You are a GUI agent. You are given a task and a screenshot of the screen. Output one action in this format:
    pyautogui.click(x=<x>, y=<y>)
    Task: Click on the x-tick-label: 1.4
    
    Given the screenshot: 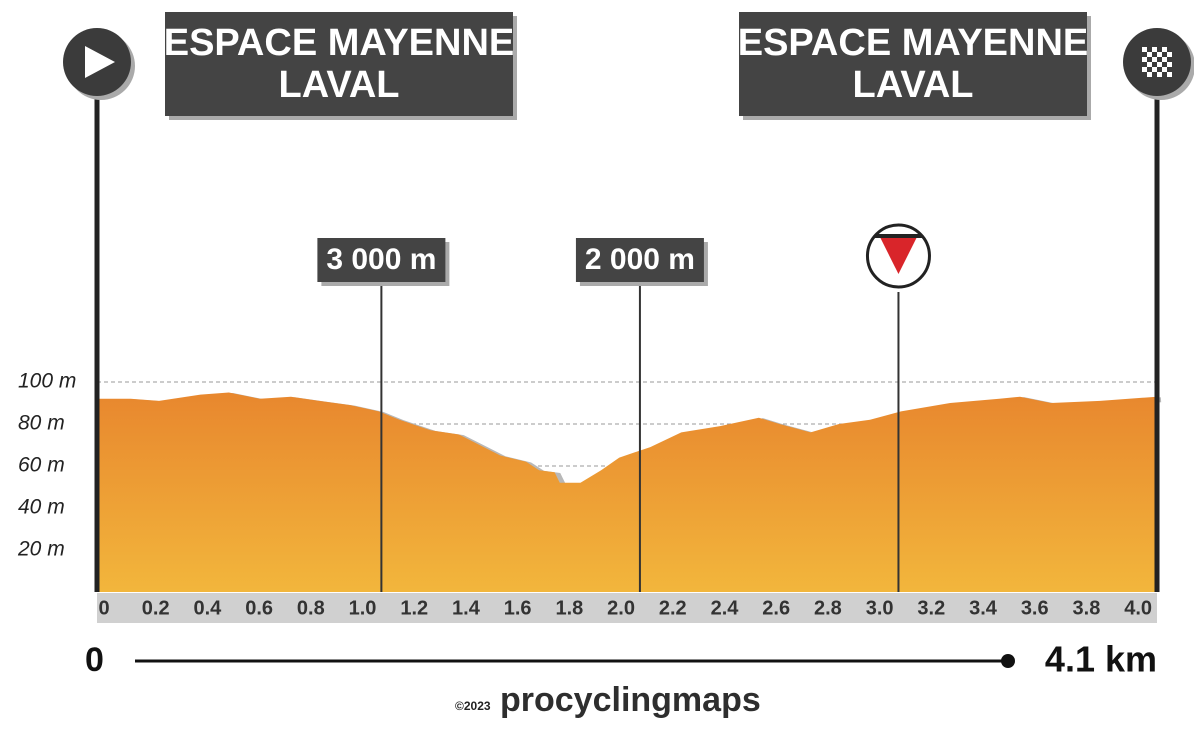 What is the action you would take?
    pyautogui.click(x=466, y=608)
    